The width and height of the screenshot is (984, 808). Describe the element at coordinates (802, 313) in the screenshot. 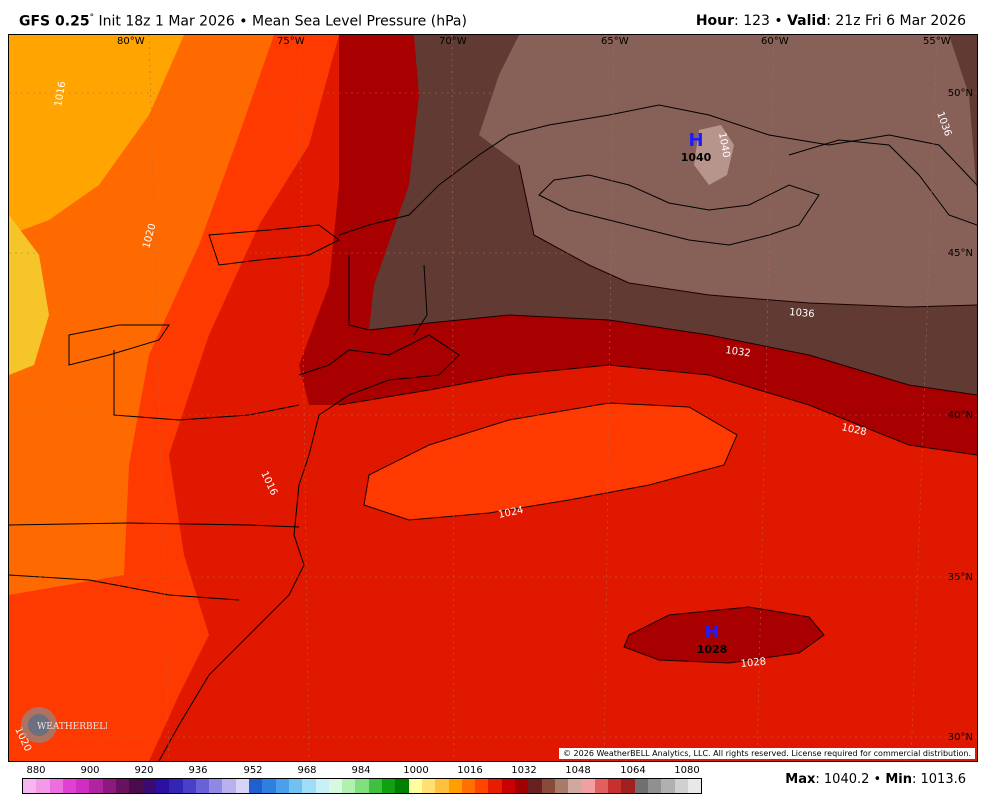

I see `isobar-label: 1036` at that location.